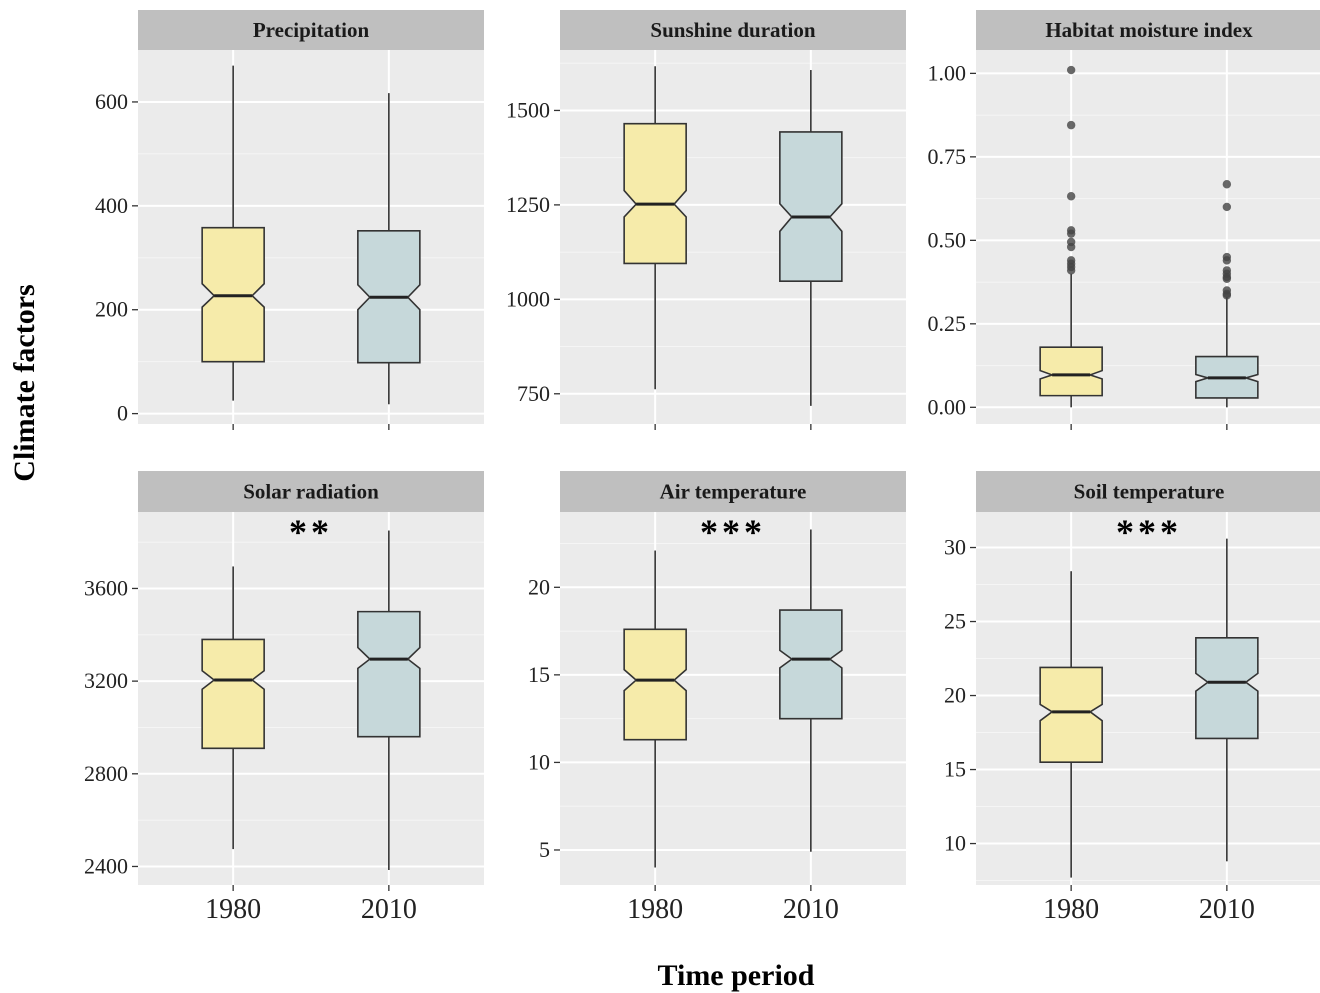 This screenshot has width=1320, height=993. I want to click on y-tick-label: 750, so click(533, 393).